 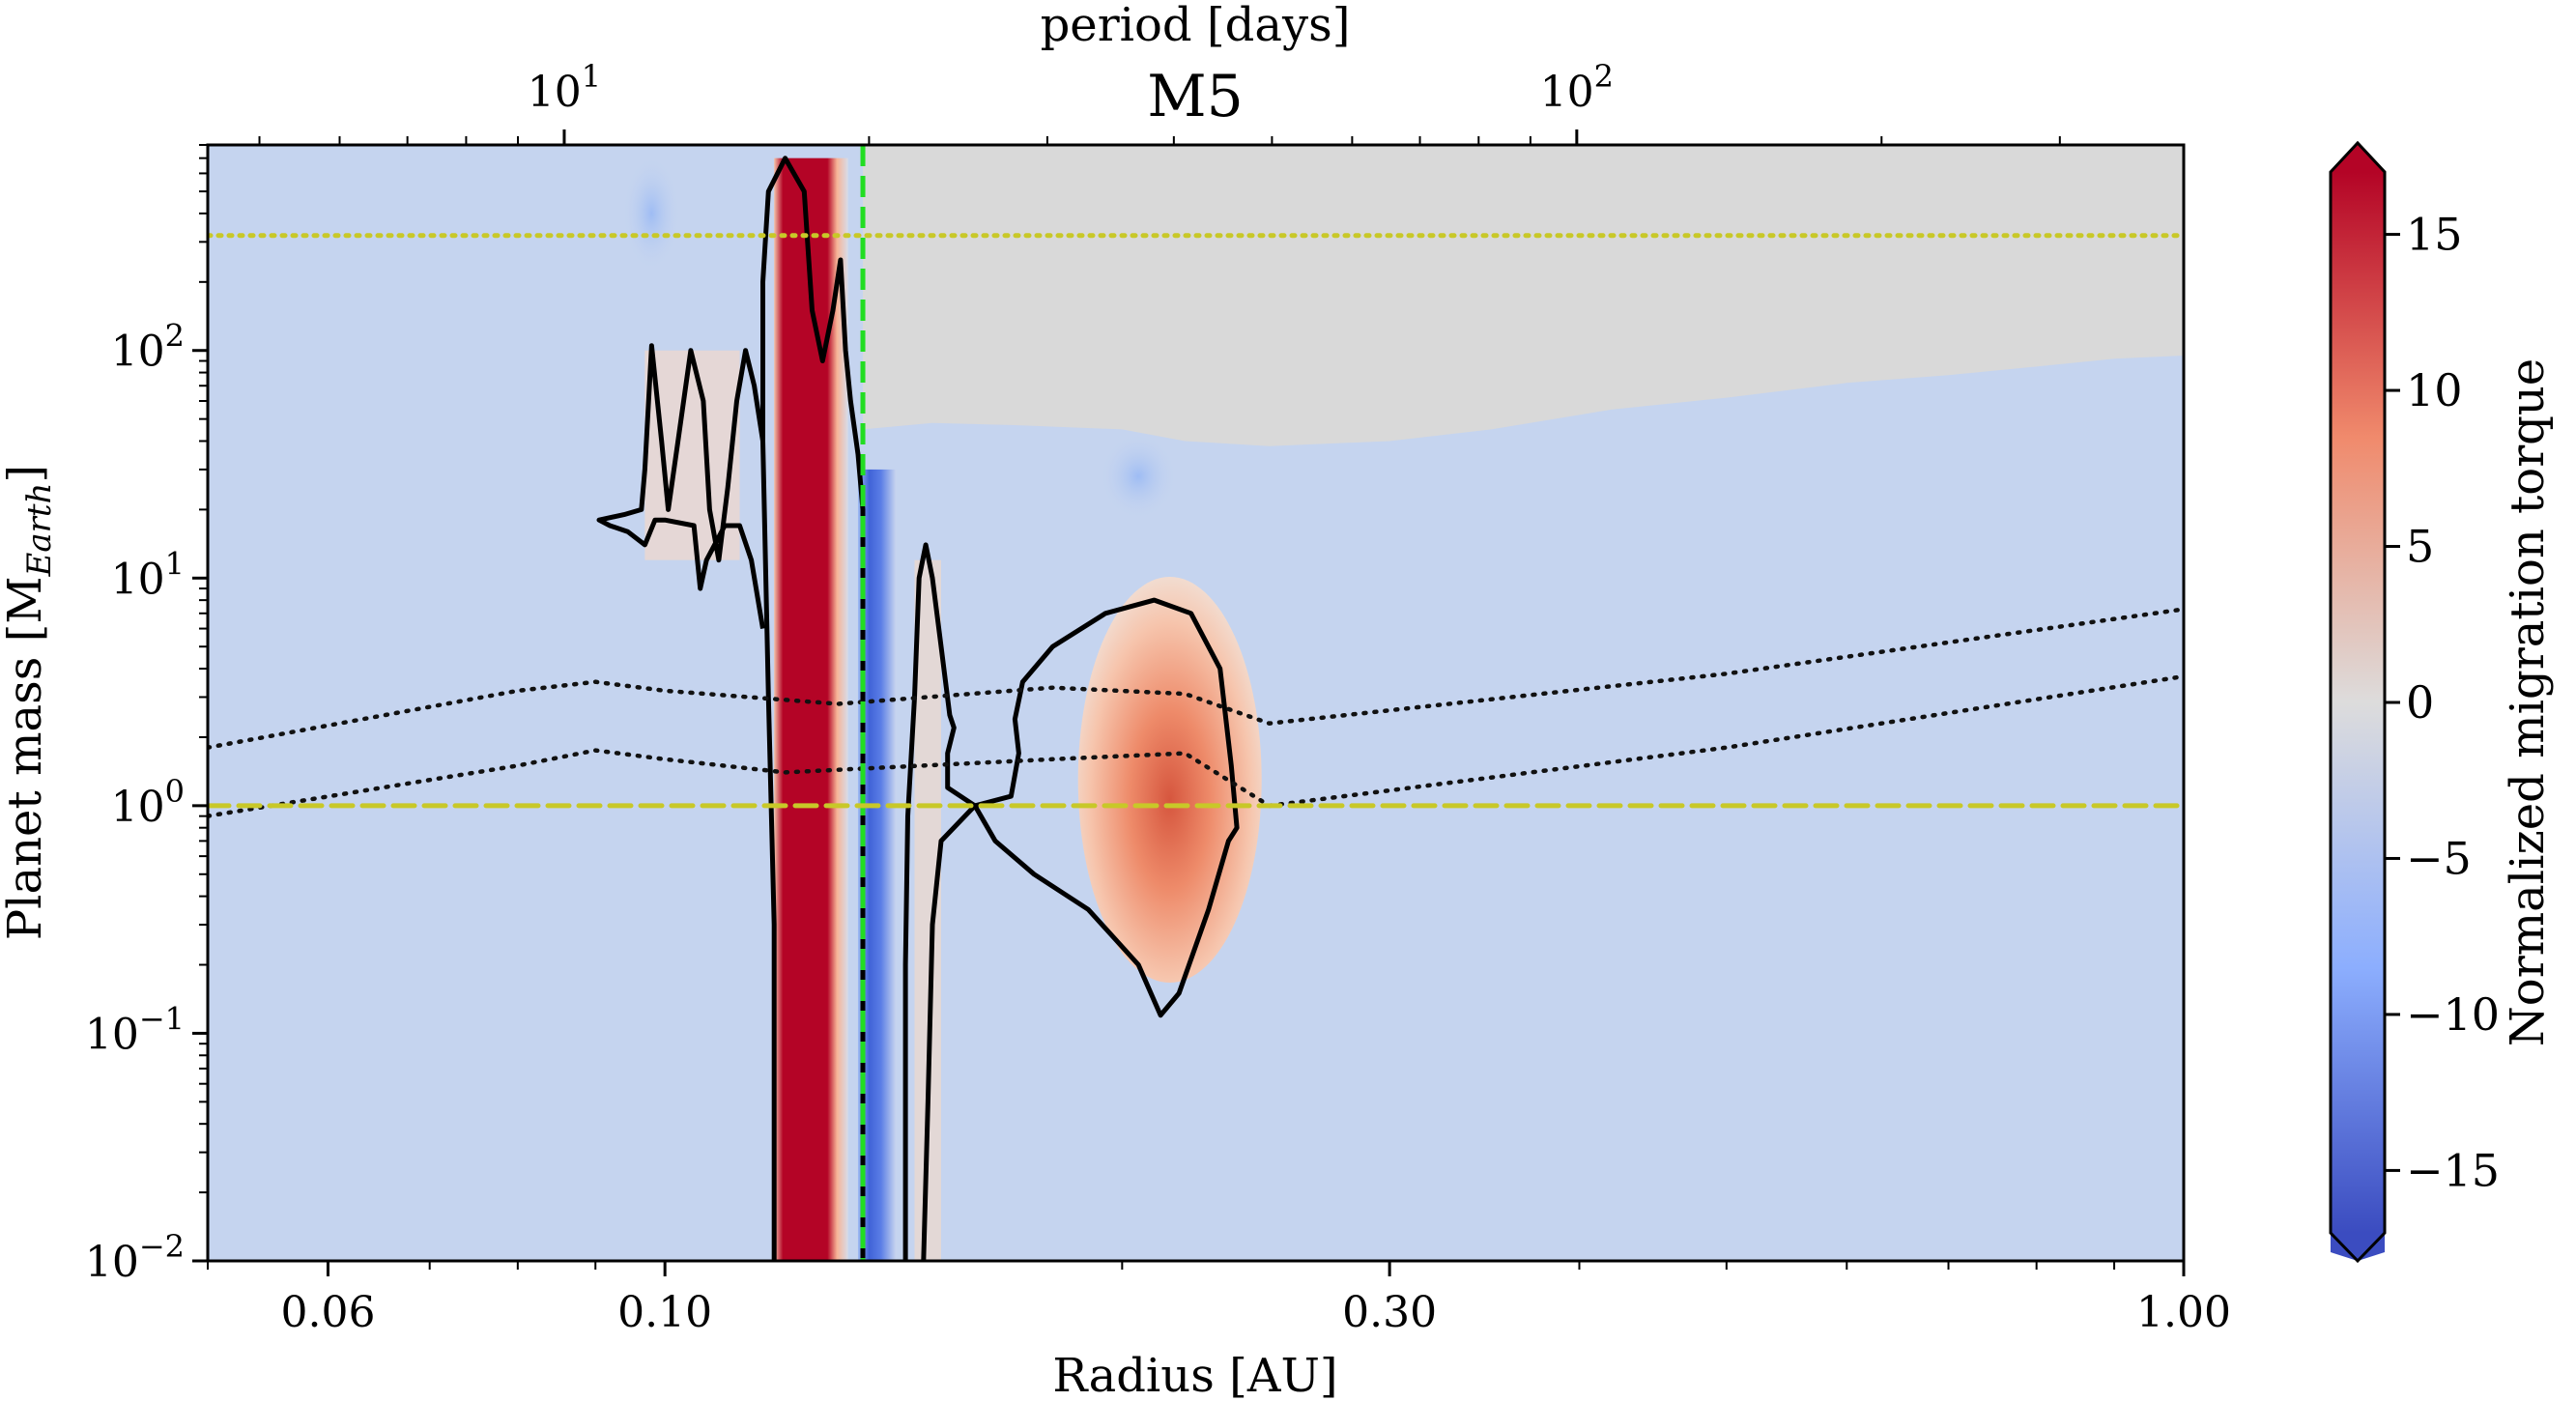 What do you see at coordinates (2184, 1312) in the screenshot?
I see `x-tick-label: 1.00` at bounding box center [2184, 1312].